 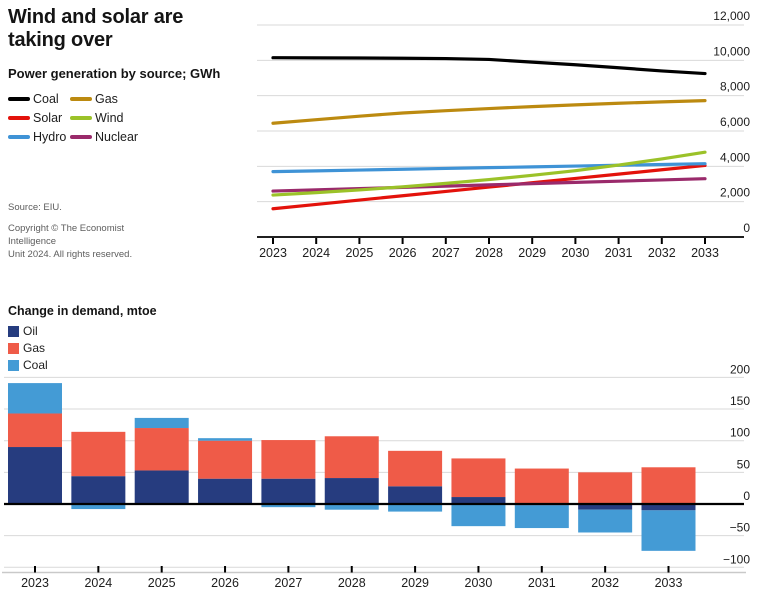 I want to click on bar-coal-2032, so click(x=605, y=521).